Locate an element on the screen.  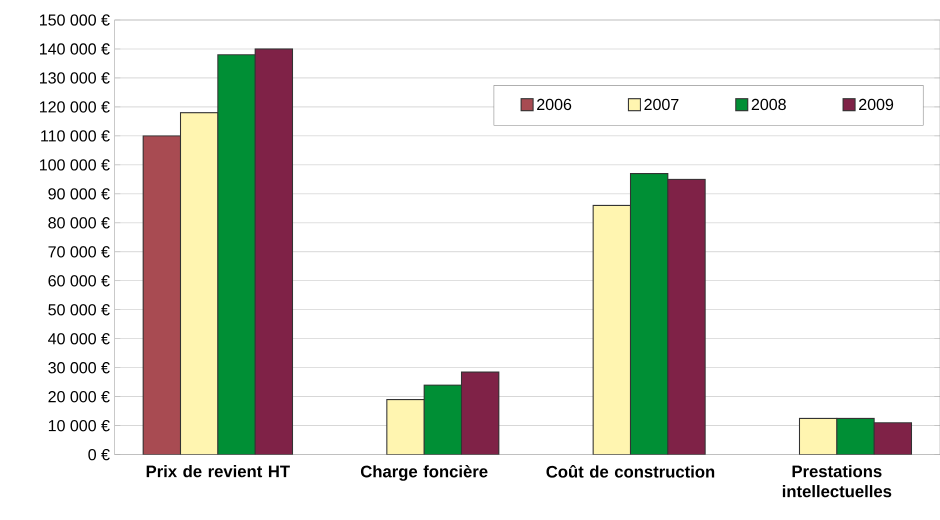
legend-label: 2009 is located at coordinates (876, 104).